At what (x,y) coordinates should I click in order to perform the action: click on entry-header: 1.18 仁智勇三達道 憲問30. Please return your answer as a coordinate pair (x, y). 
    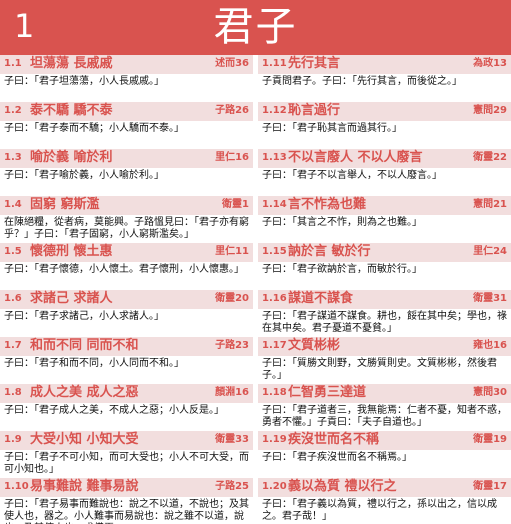
    Looking at the image, I should click on (384, 393).